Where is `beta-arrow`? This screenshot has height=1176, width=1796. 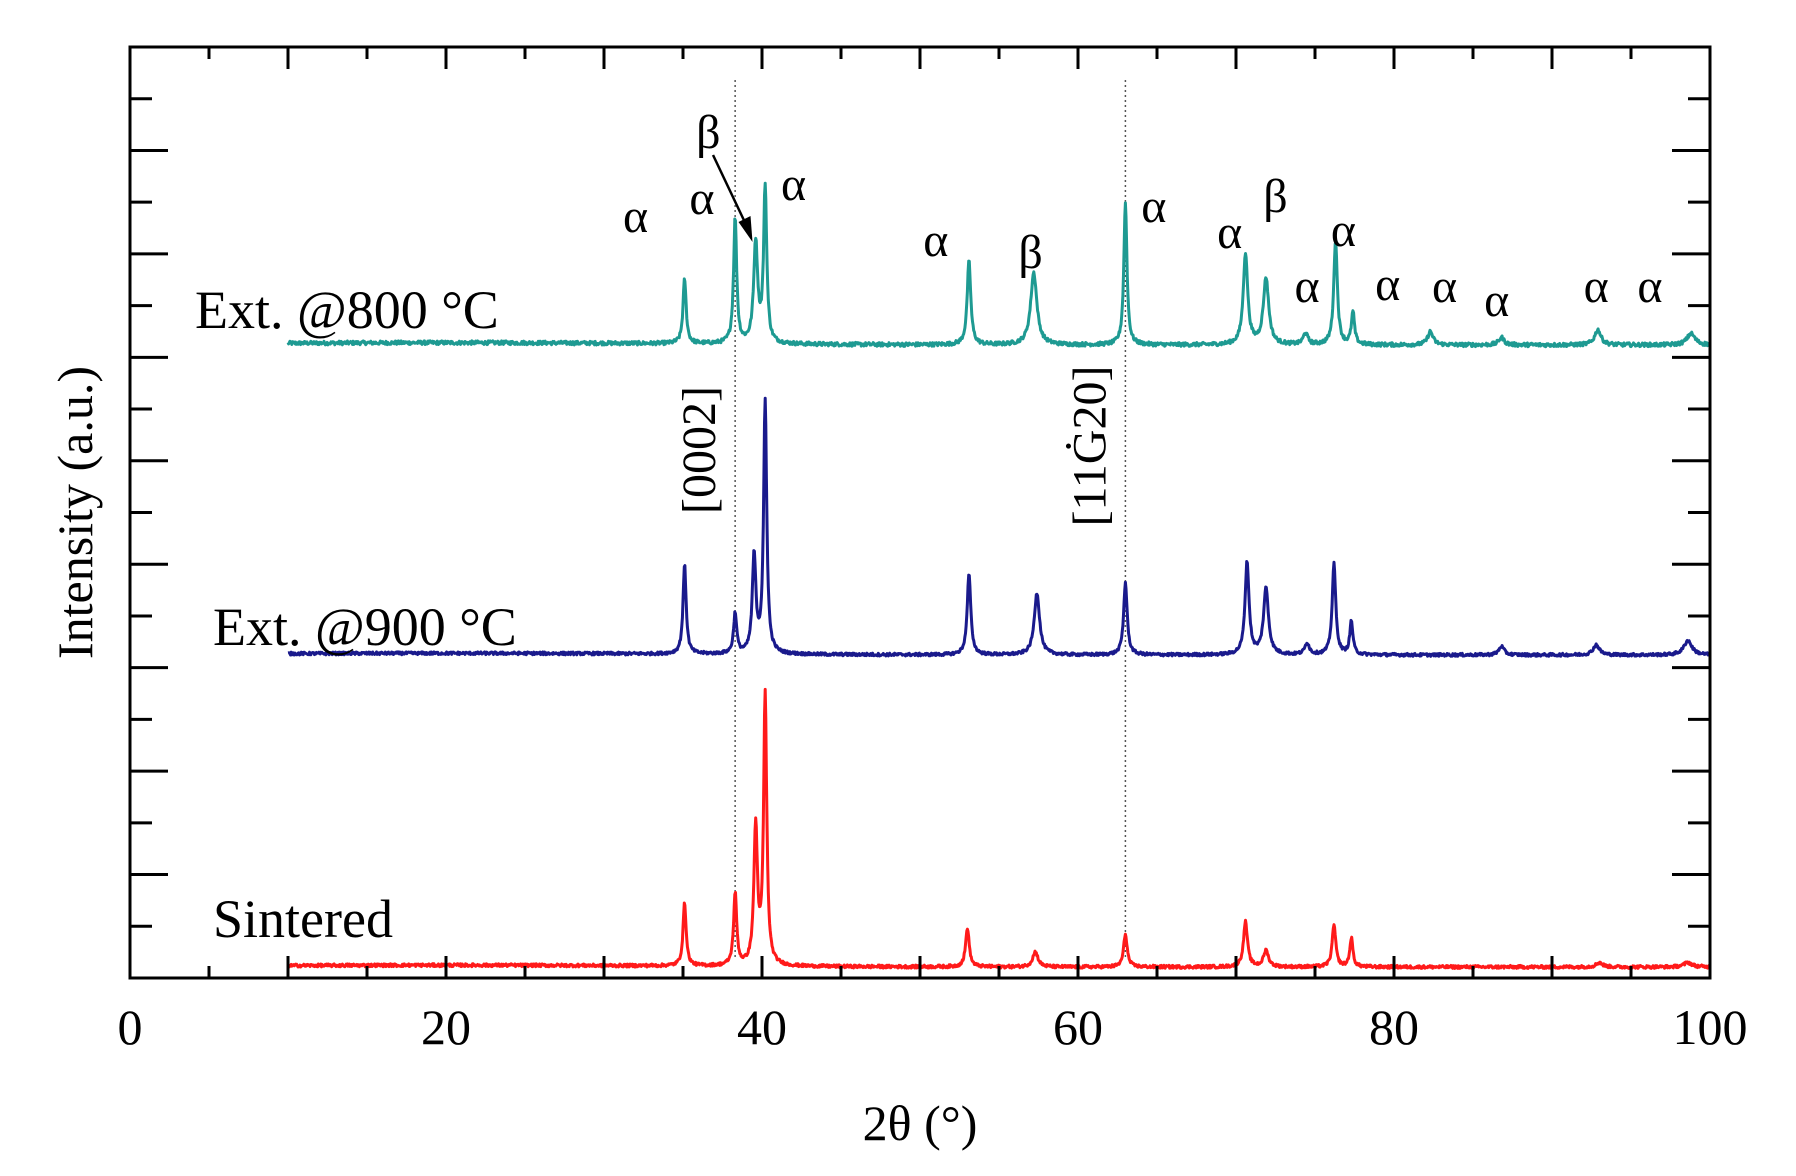
beta-arrow is located at coordinates (732, 198).